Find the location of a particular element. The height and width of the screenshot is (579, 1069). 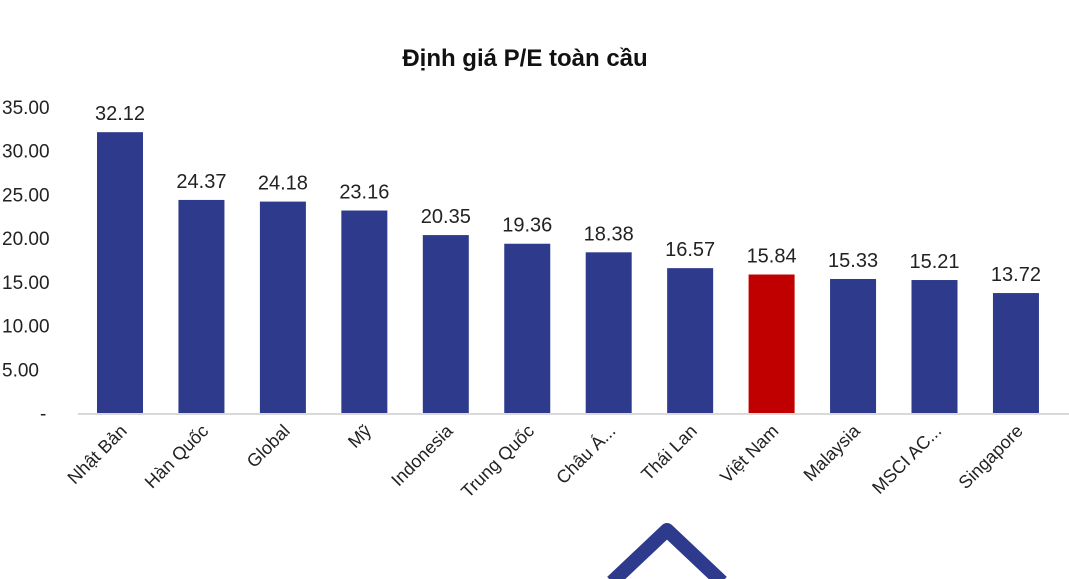

y-tick-label: 10.00 is located at coordinates (26, 327).